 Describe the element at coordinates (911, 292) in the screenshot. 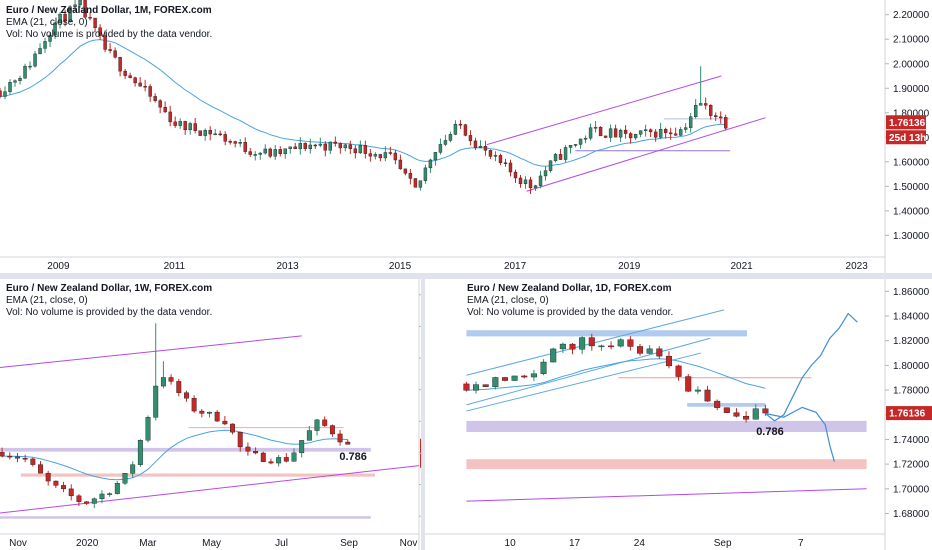

I see `y-tick-label: 1.86000` at that location.